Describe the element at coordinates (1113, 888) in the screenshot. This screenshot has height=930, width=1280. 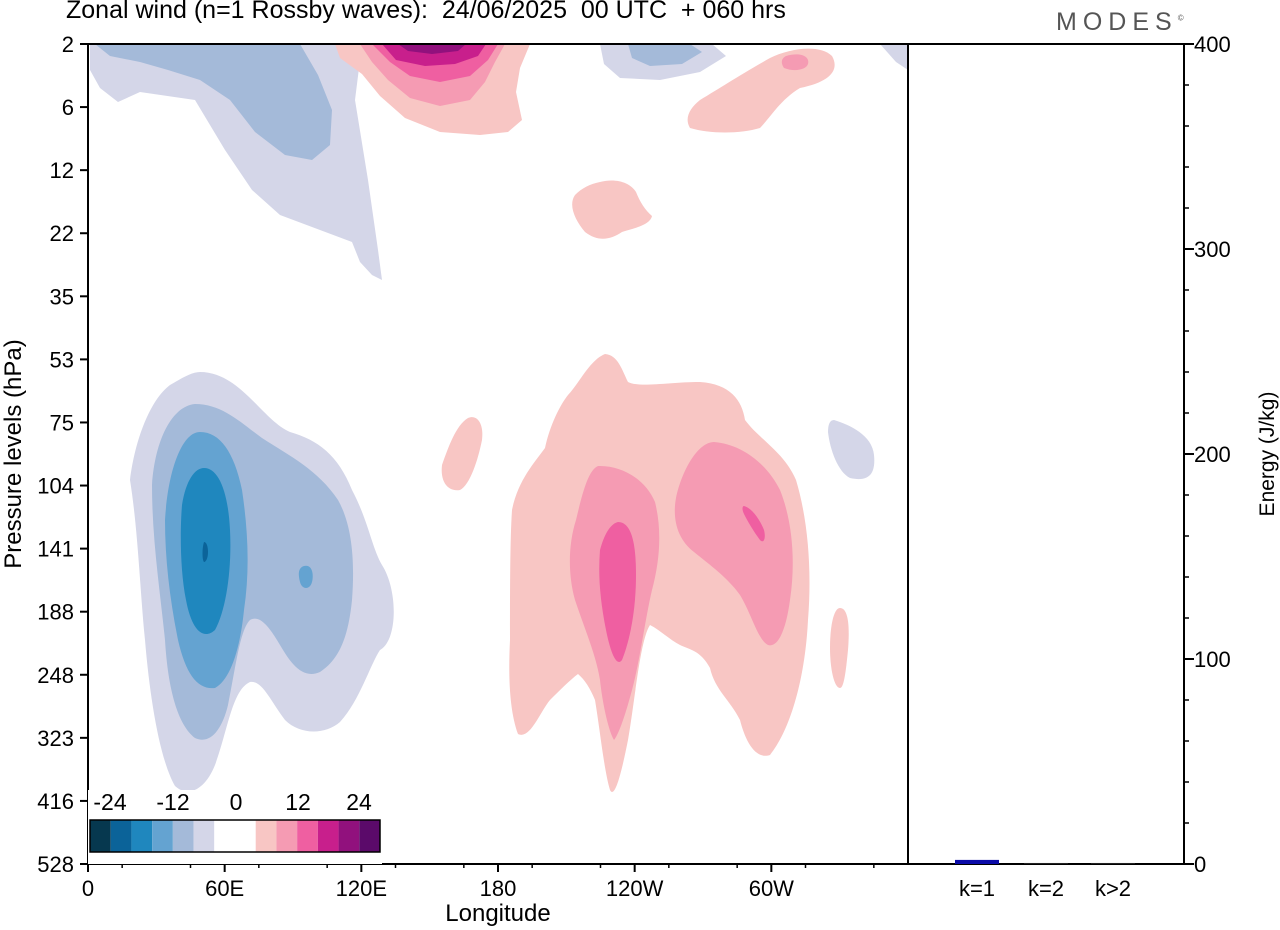
I see `energy-bar-label: k>2` at that location.